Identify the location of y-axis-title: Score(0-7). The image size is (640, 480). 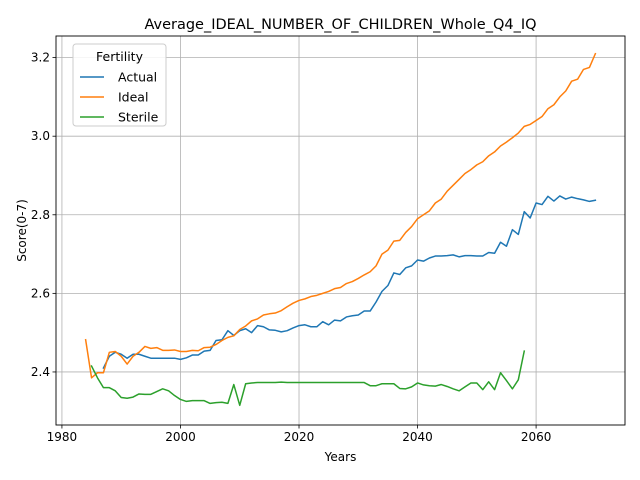
(22, 230).